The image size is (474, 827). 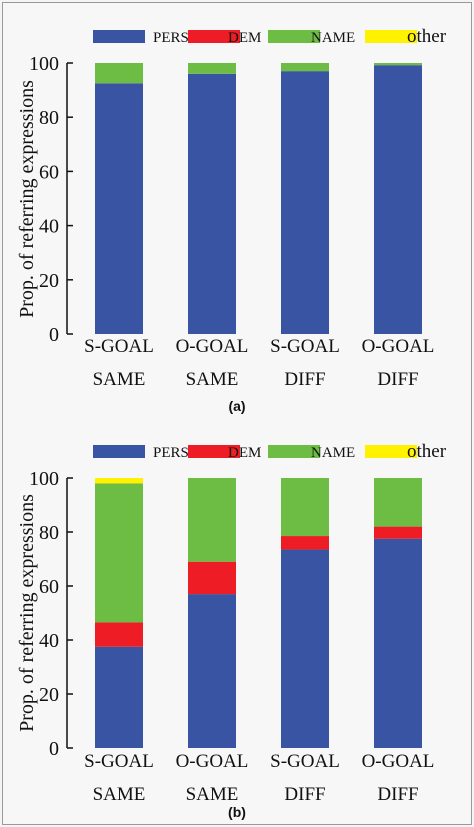 What do you see at coordinates (305, 346) in the screenshot?
I see `panela-x-tick-label-3-line1: S-GOAL` at bounding box center [305, 346].